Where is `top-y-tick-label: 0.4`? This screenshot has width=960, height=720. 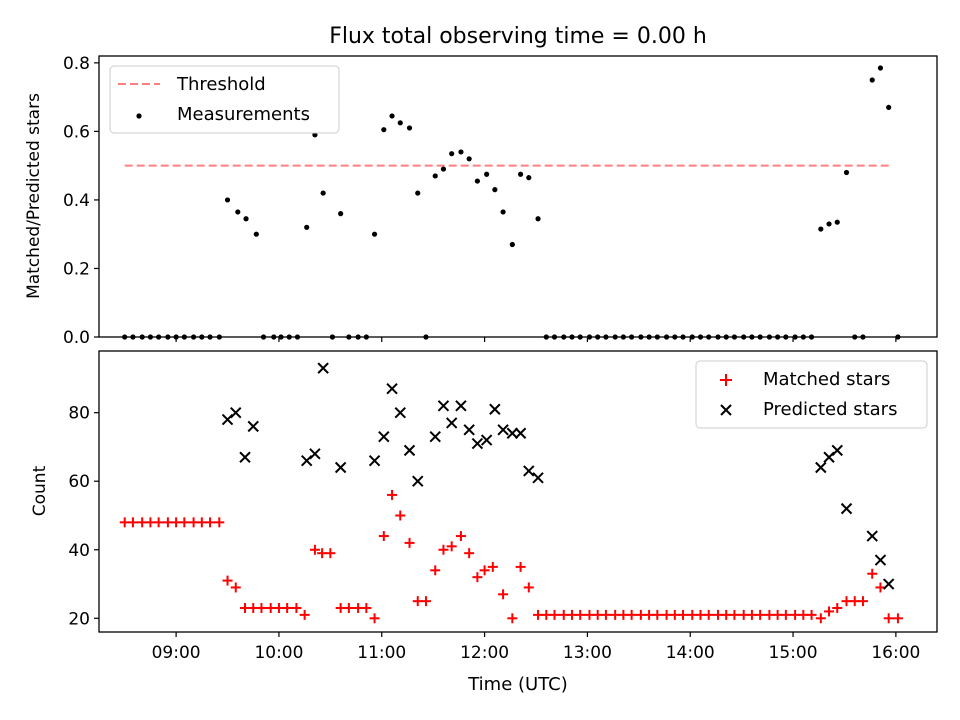 top-y-tick-label: 0.4 is located at coordinates (76, 201).